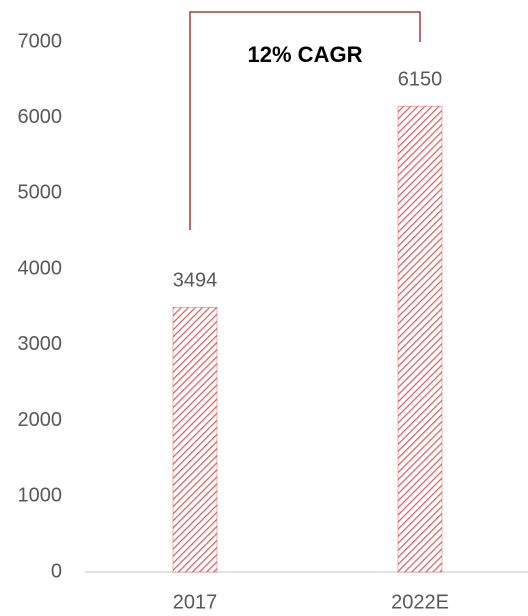 The width and height of the screenshot is (528, 616). Describe the element at coordinates (195, 281) in the screenshot. I see `data-label: 3494` at that location.